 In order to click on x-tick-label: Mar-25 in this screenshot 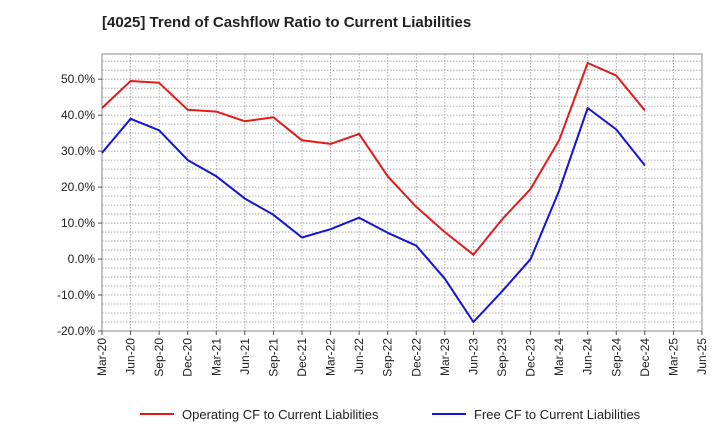, I will do `click(673, 357)`.